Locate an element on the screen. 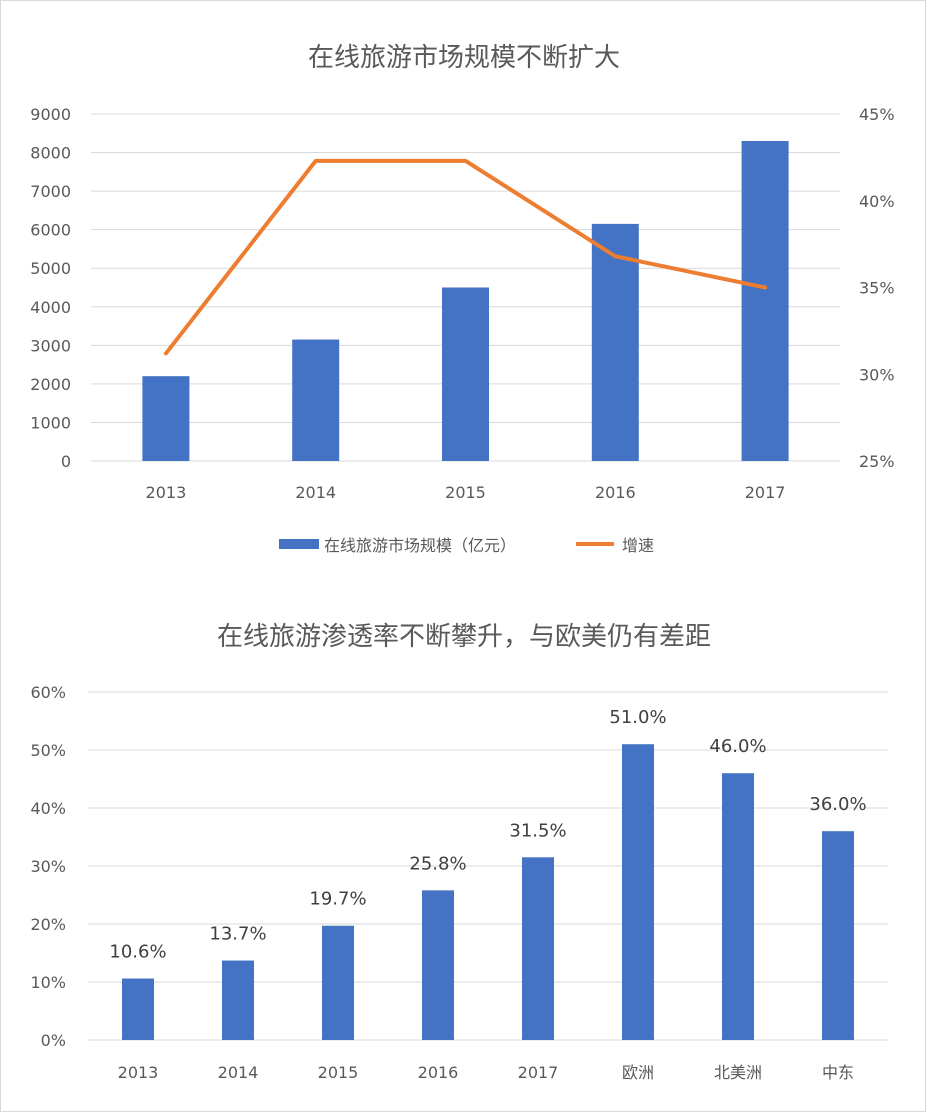 This screenshot has width=928, height=1114. y-tick-label: 4000 is located at coordinates (50, 307).